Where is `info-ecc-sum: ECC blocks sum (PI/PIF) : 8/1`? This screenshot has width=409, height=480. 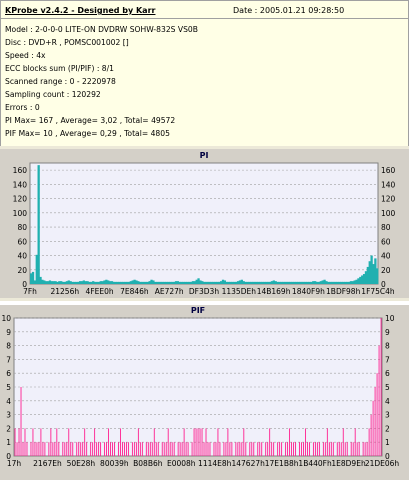
info-ecc-sum: ECC blocks sum (PI/PIF) : 8/1 is located at coordinates (60, 68).